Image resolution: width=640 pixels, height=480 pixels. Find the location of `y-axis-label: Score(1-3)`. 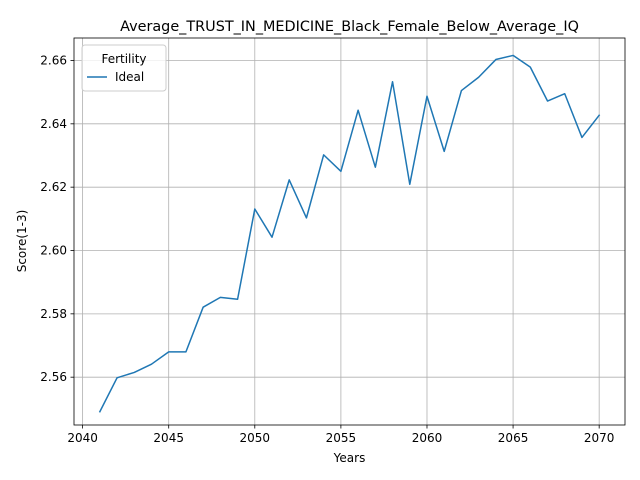

y-axis-label: Score(1-3) is located at coordinates (22, 241).